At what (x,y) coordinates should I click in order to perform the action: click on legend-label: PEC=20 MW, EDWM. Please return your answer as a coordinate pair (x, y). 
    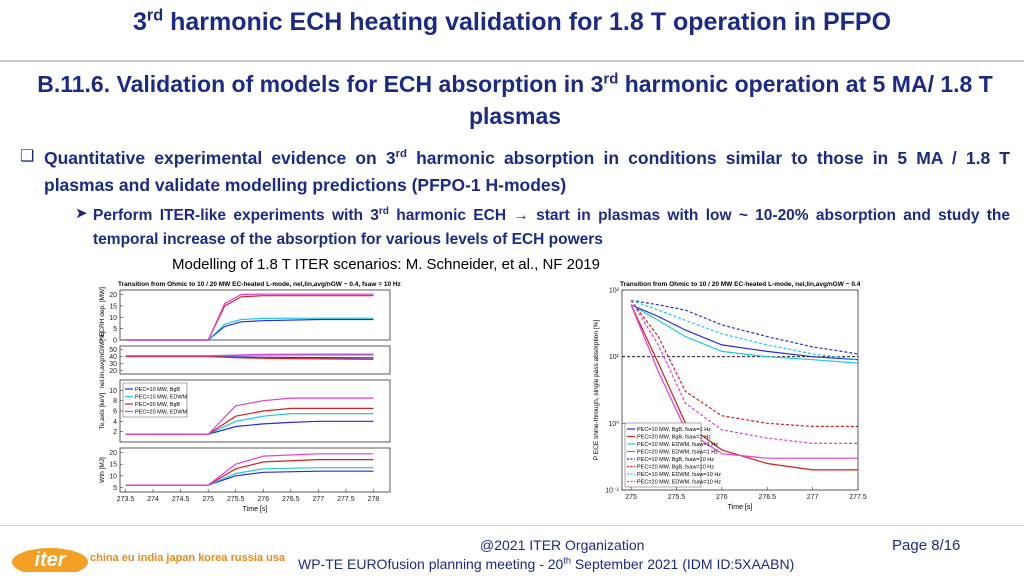
    Looking at the image, I should click on (161, 413).